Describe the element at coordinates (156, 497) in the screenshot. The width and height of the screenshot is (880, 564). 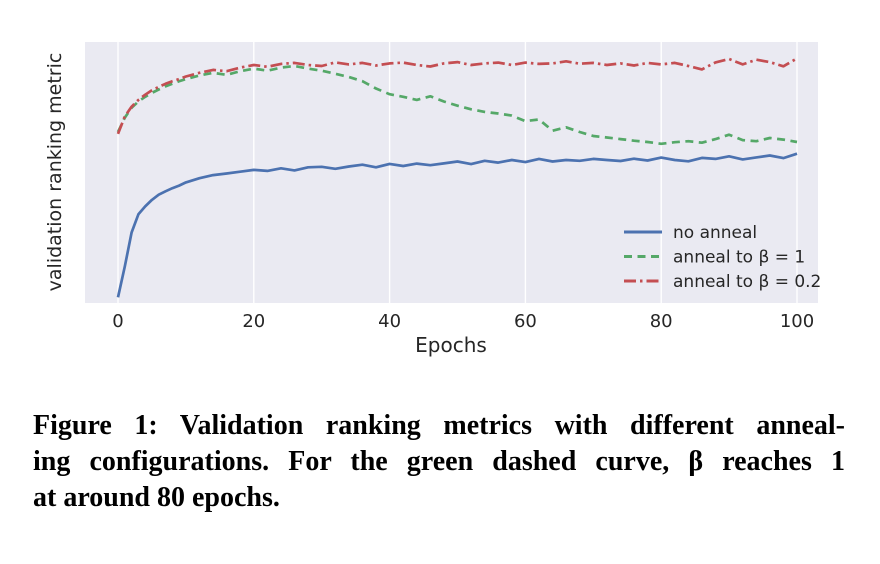
I see `figure-caption-line: at around 80 epochs.` at that location.